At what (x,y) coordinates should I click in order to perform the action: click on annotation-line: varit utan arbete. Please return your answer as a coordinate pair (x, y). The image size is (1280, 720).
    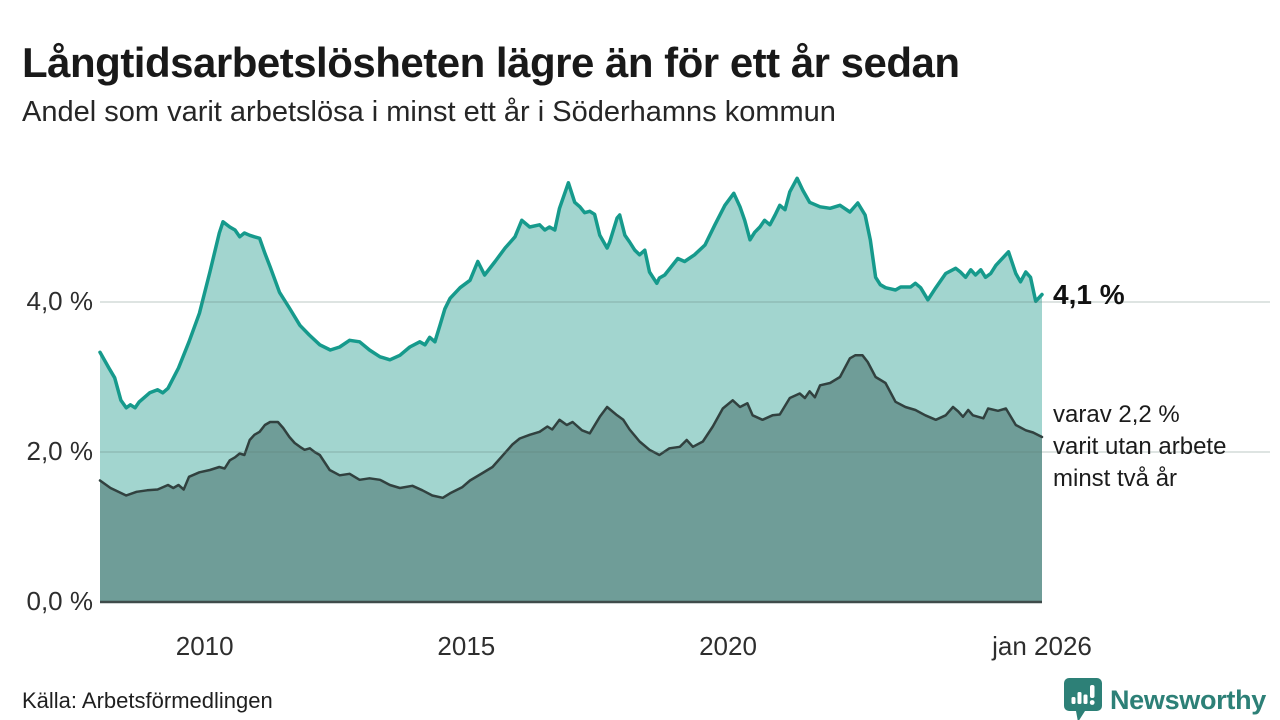
    Looking at the image, I should click on (1140, 446).